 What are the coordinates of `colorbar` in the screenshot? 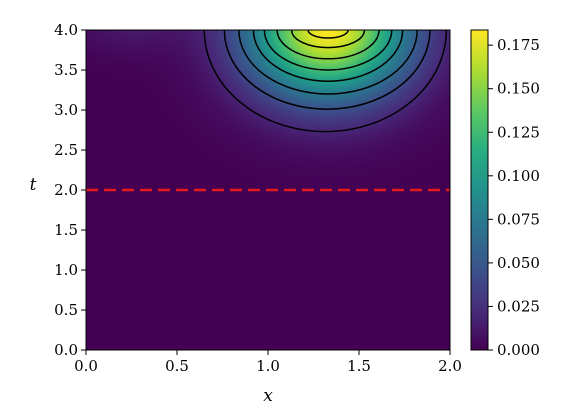 It's located at (479, 190).